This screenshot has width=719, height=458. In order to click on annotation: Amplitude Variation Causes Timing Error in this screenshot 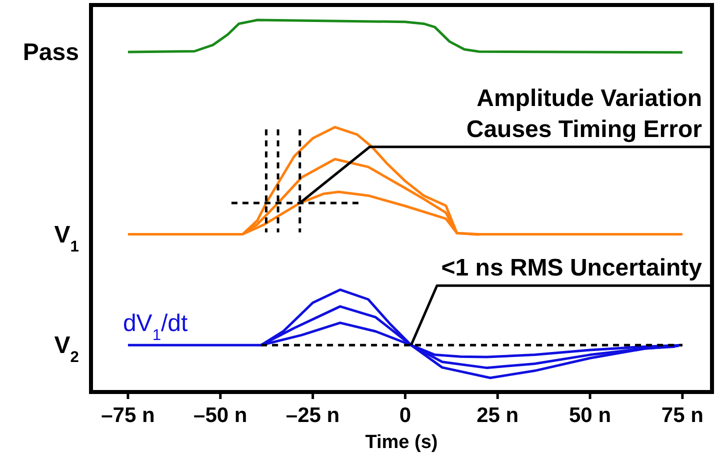, I will do `click(584, 113)`.